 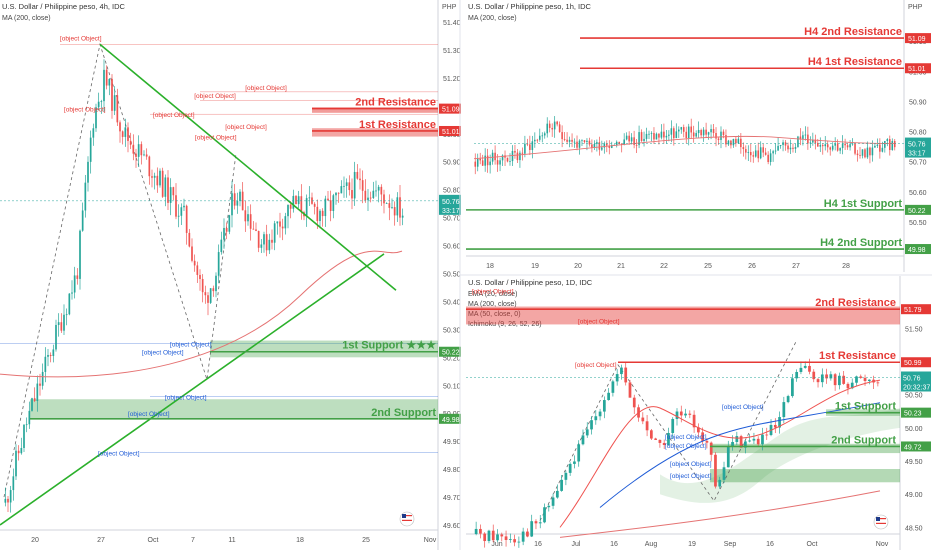 I want to click on current-price-value: 50.76, so click(x=912, y=378).